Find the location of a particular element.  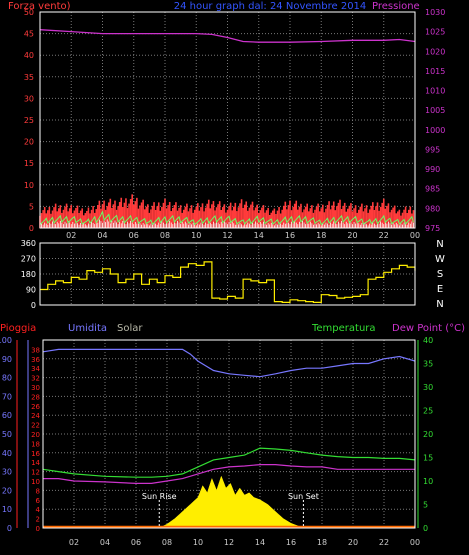

chart1-x-tick-0: 02 is located at coordinates (71, 235).